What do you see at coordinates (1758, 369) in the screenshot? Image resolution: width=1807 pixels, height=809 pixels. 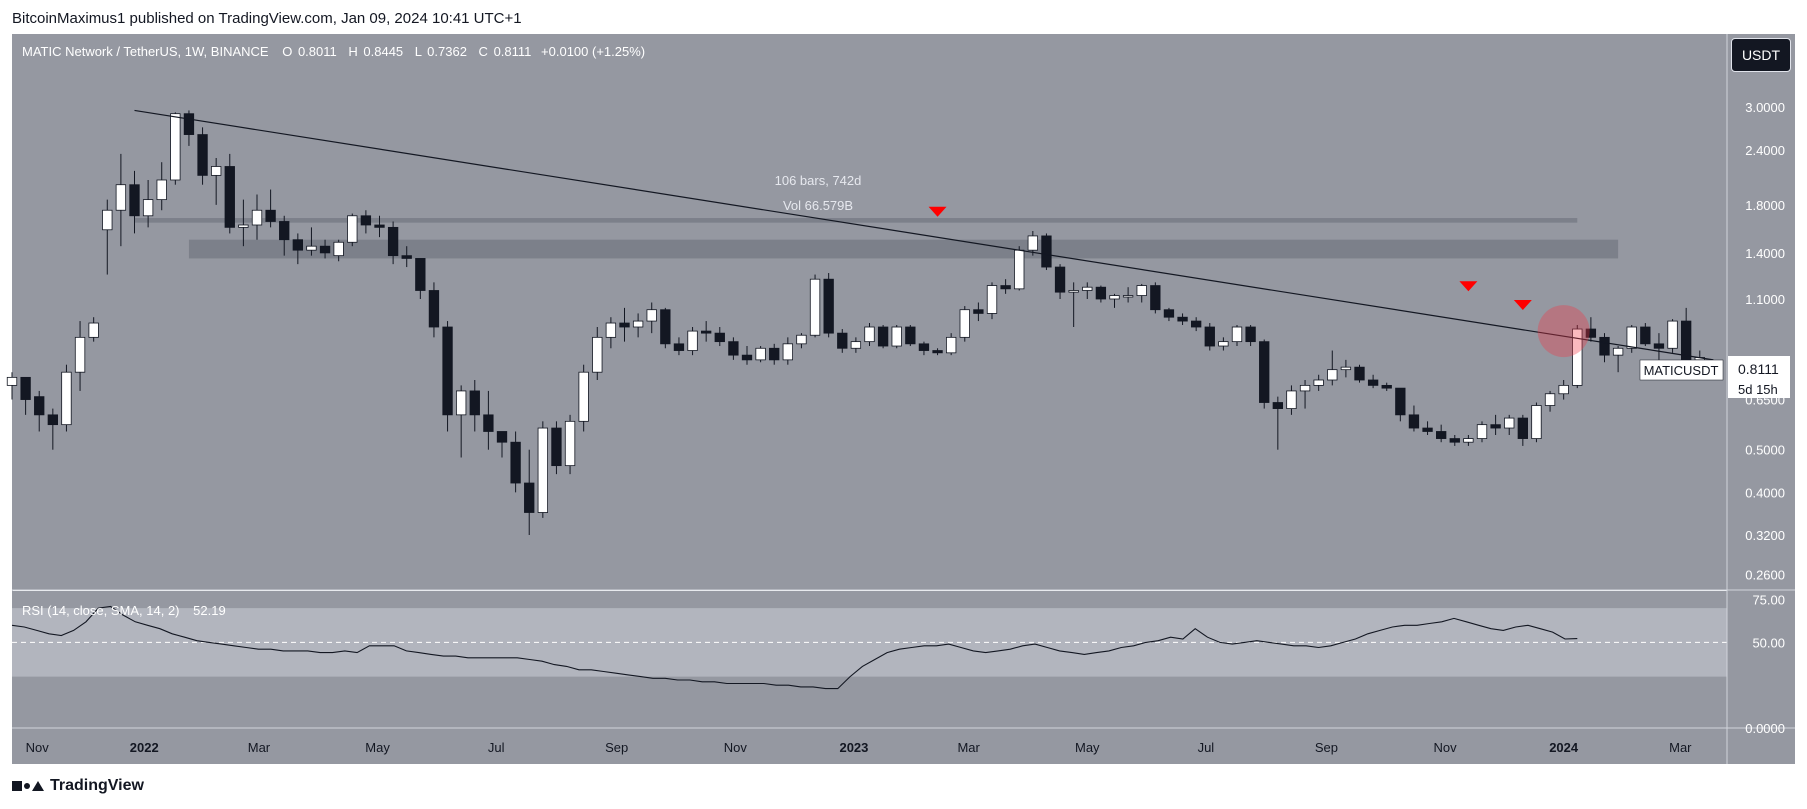 I see `last-price: 0.8111` at bounding box center [1758, 369].